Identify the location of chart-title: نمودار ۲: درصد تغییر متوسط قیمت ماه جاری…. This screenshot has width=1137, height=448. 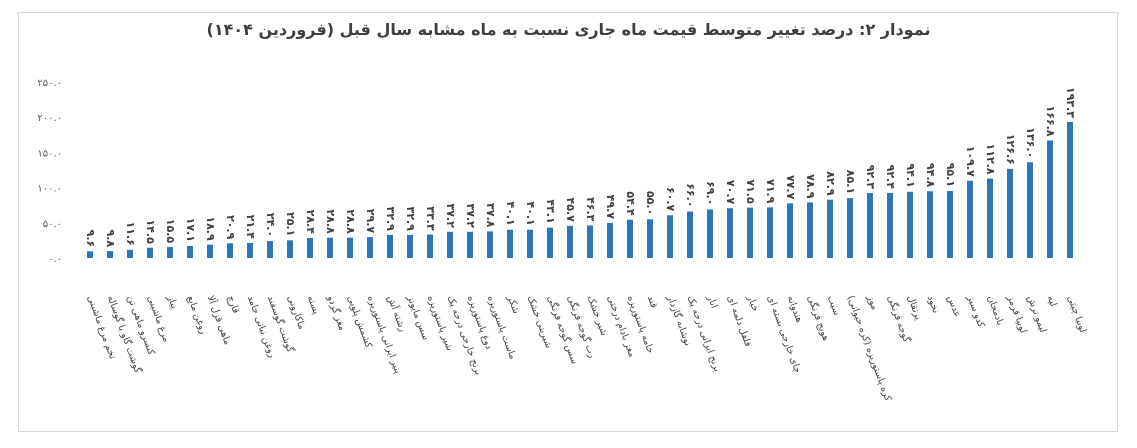
(568, 29).